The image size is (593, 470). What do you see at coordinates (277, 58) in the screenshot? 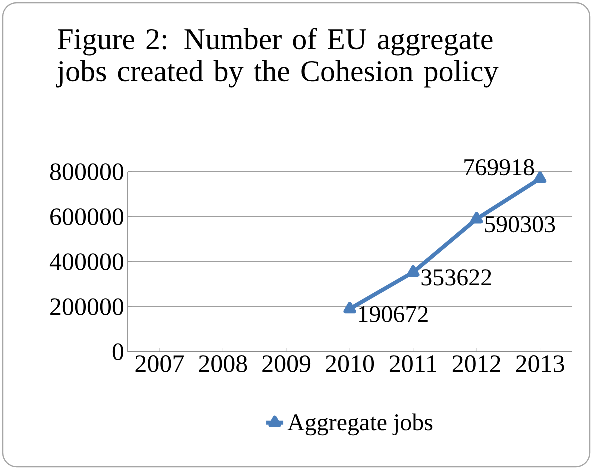
I see `chart-title: Figure 2: Number of EU aggregate jobs created by the Cohesion policy` at bounding box center [277, 58].